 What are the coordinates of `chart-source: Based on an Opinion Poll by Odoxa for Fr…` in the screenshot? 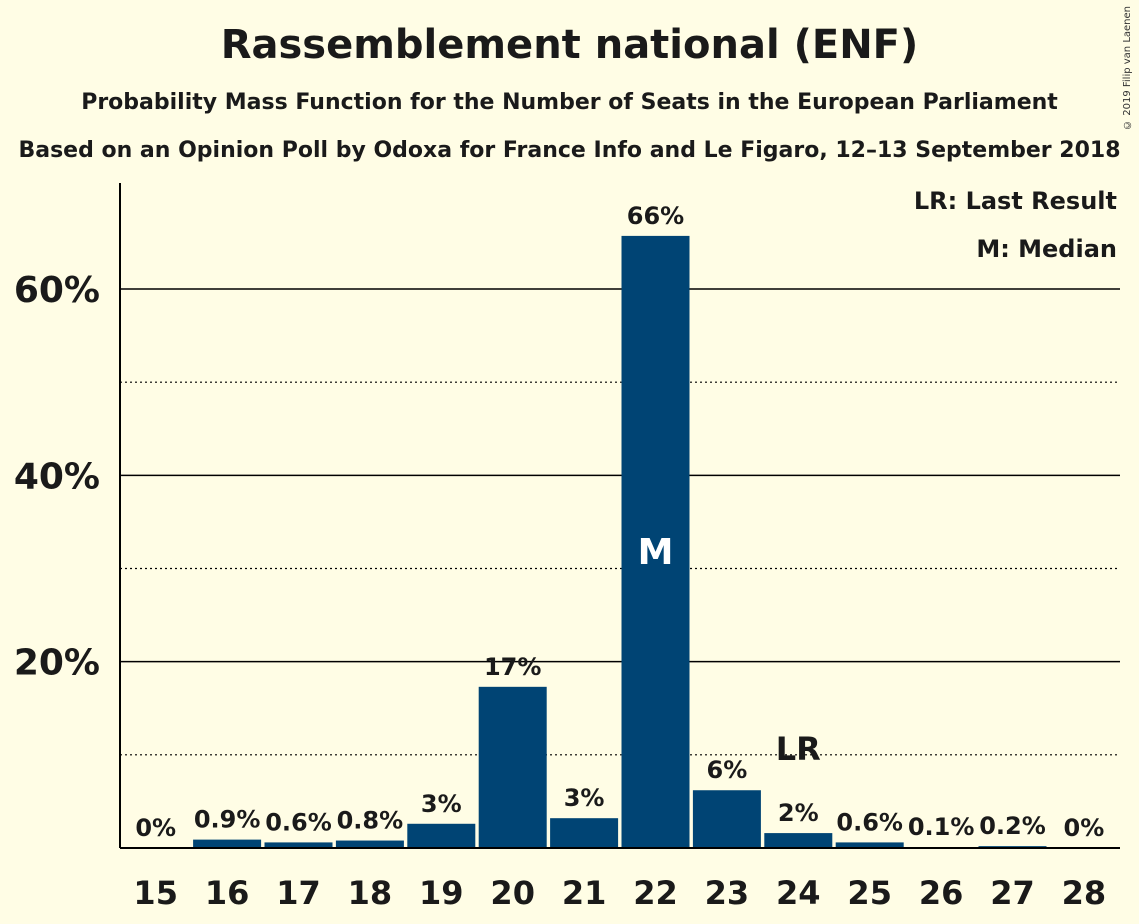 It's located at (569, 150).